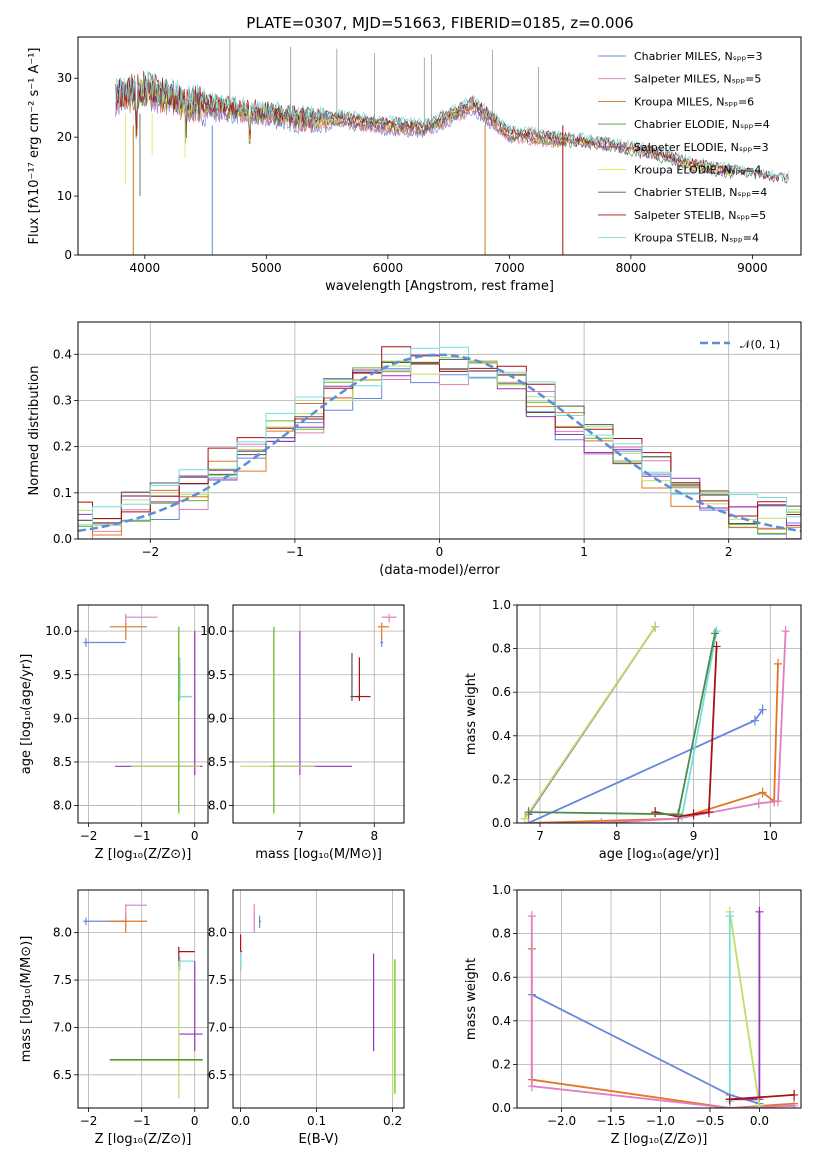 This screenshot has height=1170, width=819. Describe the element at coordinates (439, 286) in the screenshot. I see `x-axis-label: wavelength [Angstrom, rest frame]` at that location.